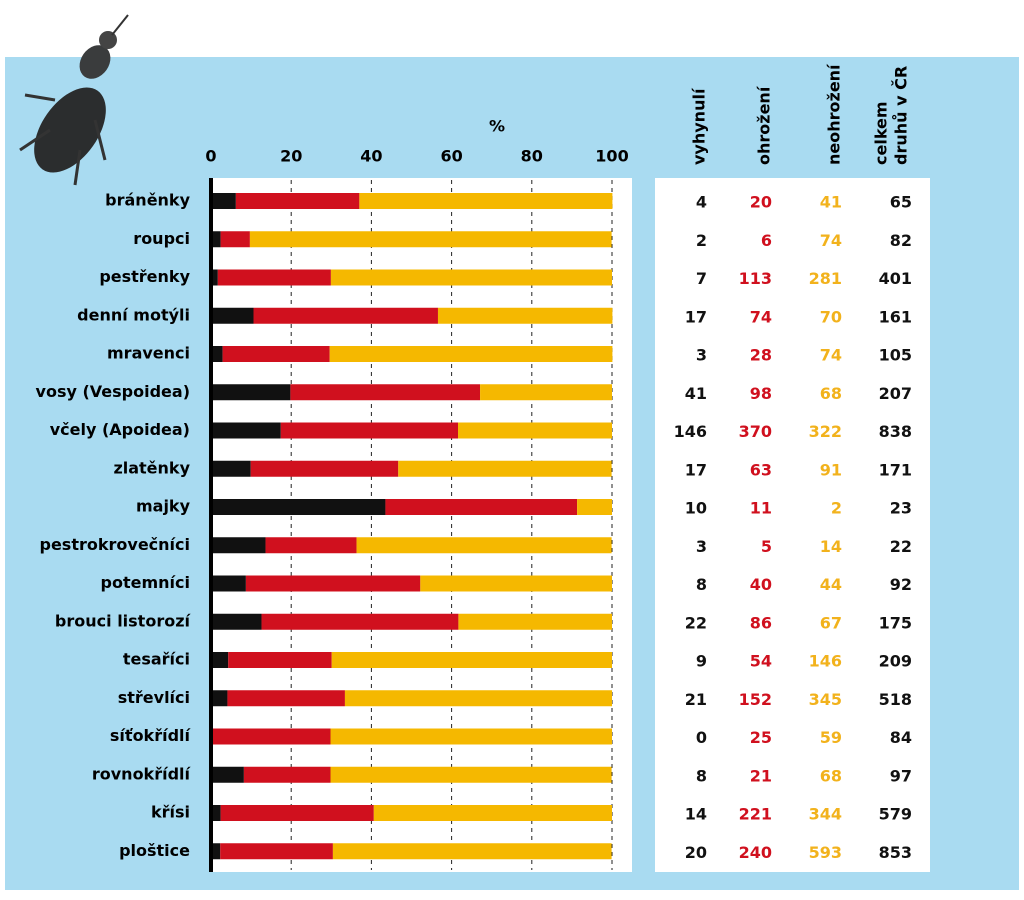  I want to click on table-cell: 370, so click(755, 431).